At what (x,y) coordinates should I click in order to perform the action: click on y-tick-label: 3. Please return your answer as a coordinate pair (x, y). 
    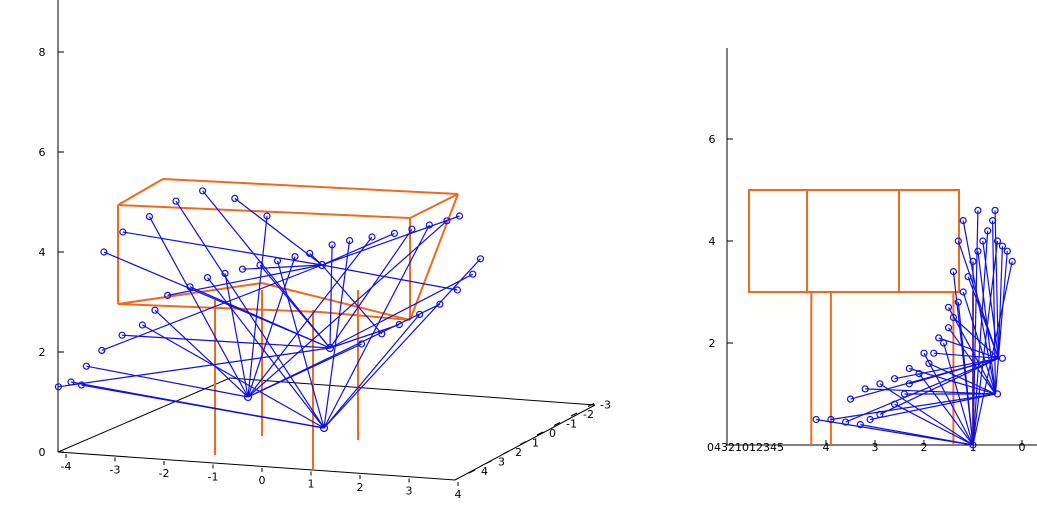
    Looking at the image, I should click on (501, 462).